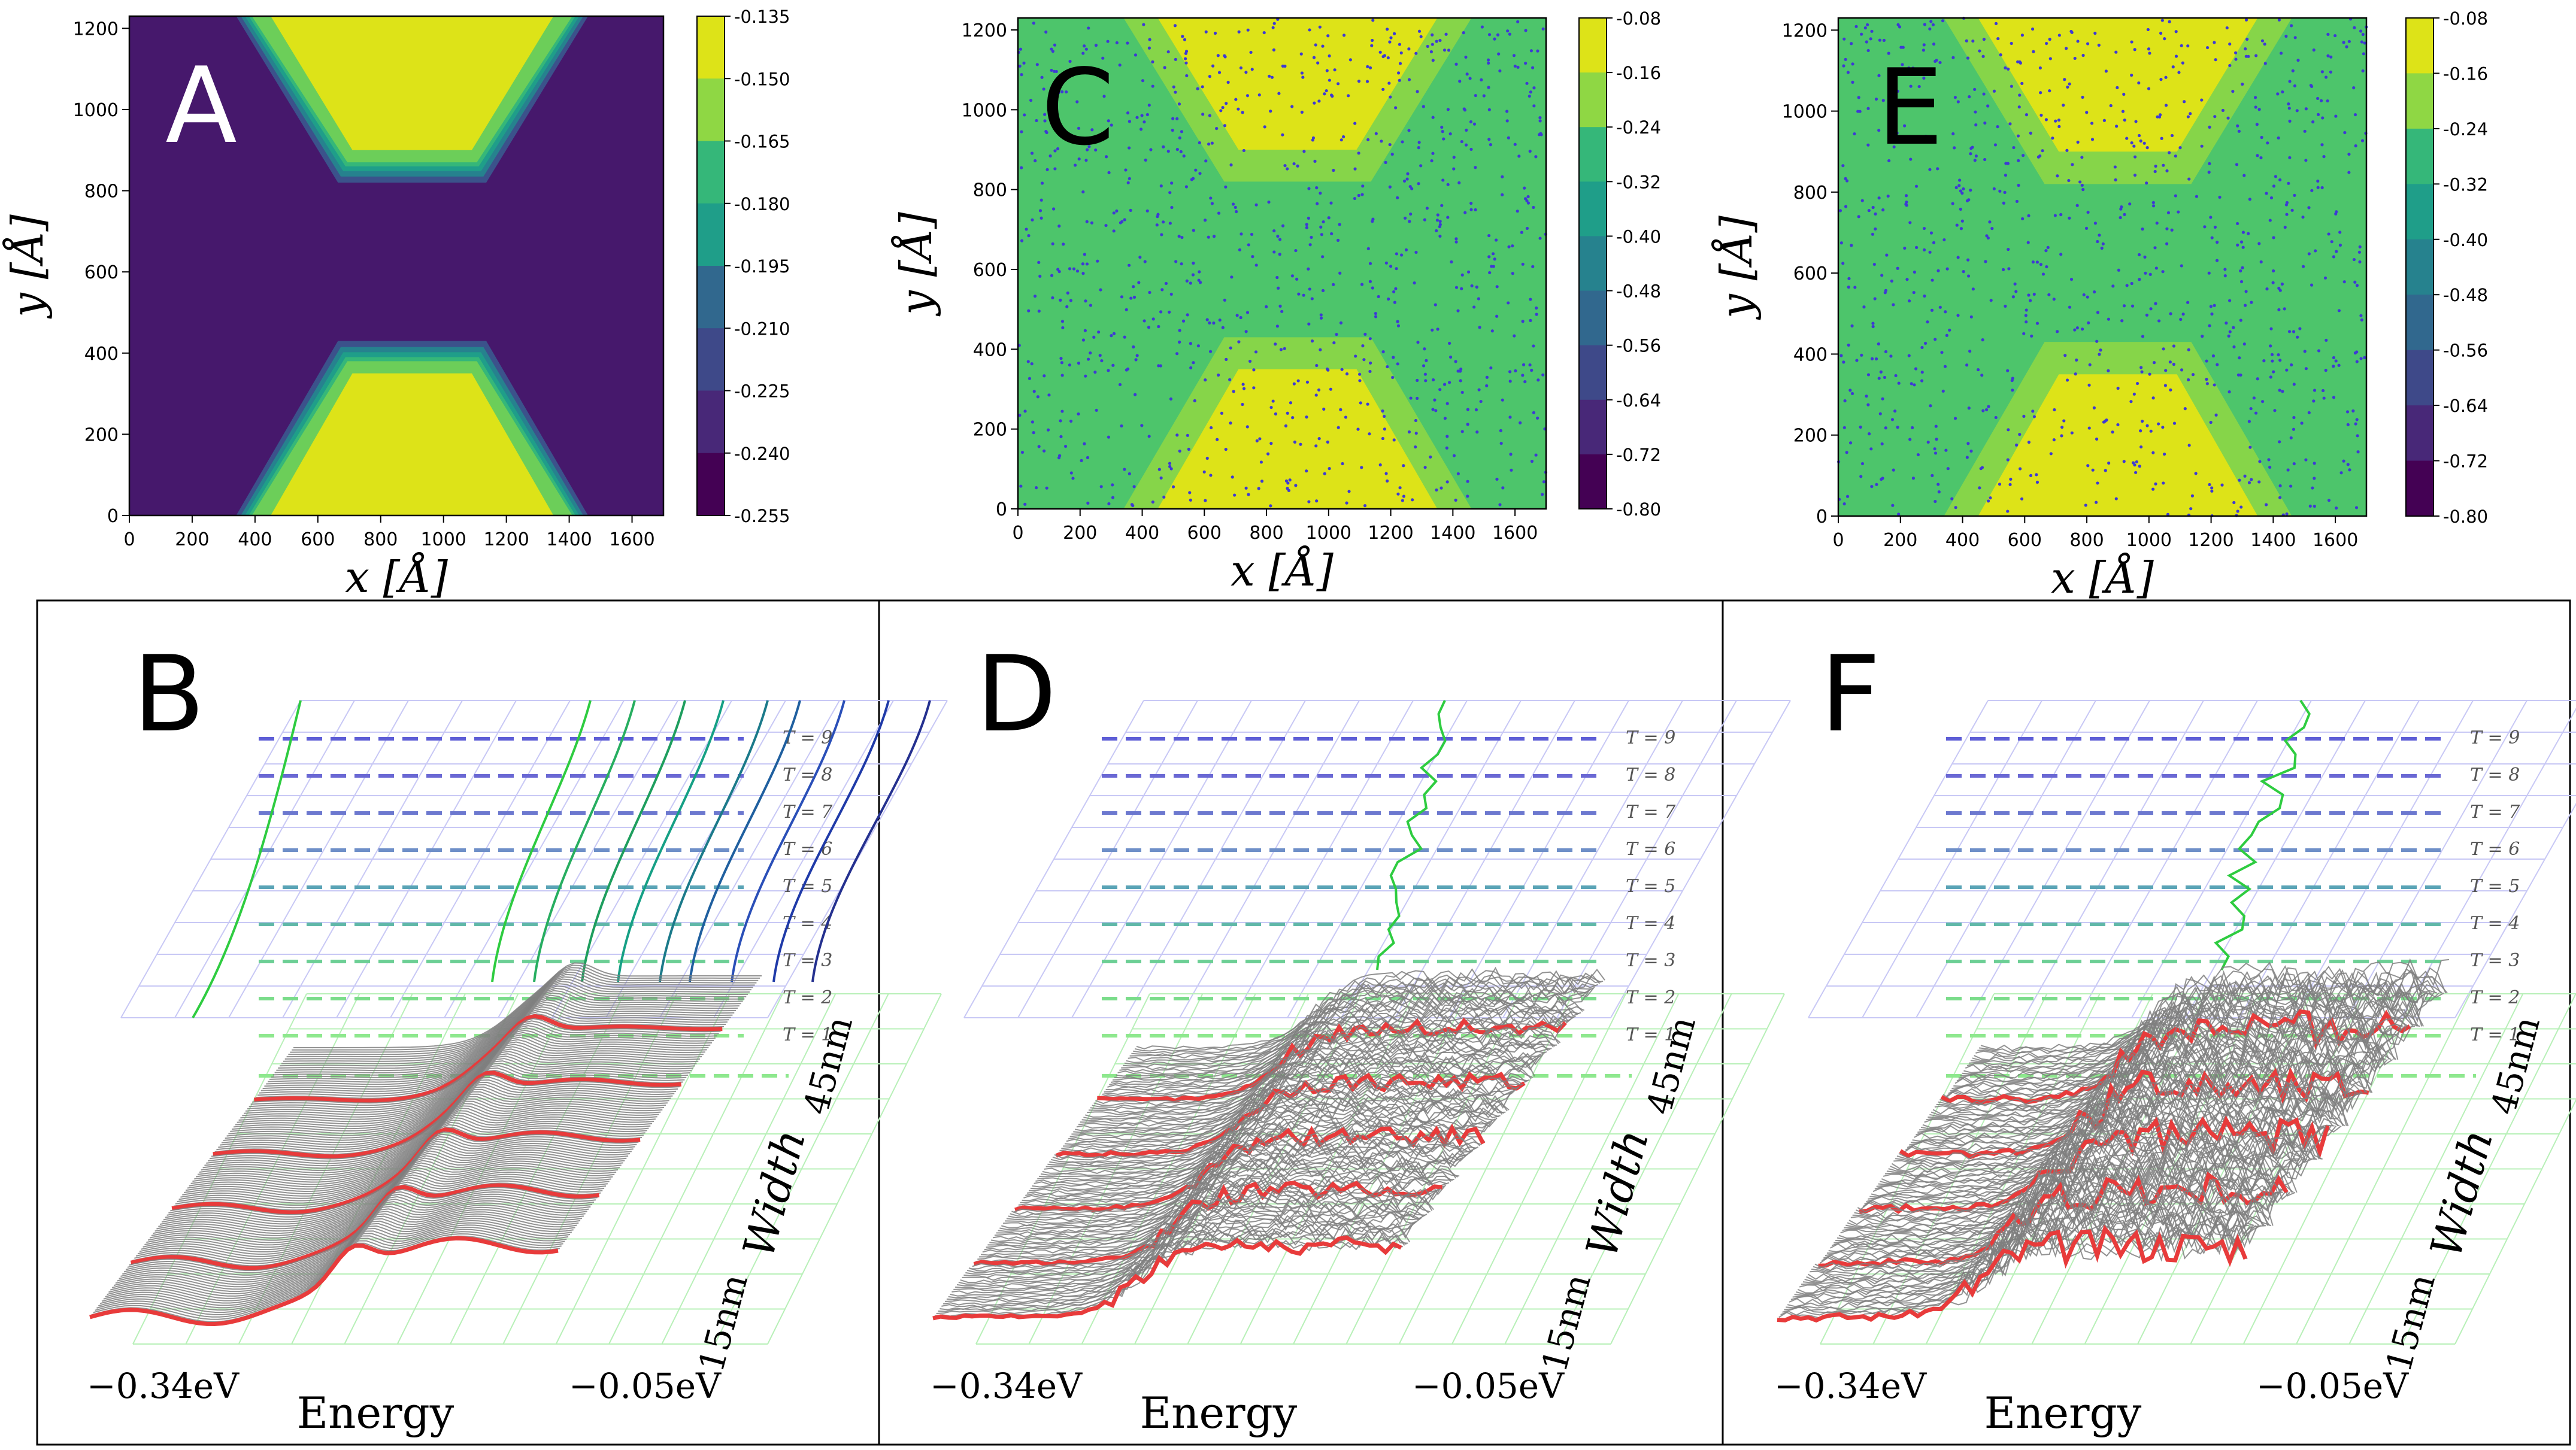  Describe the element at coordinates (2465, 295) in the screenshot. I see `colorbar-tick-label: -0.48` at that location.